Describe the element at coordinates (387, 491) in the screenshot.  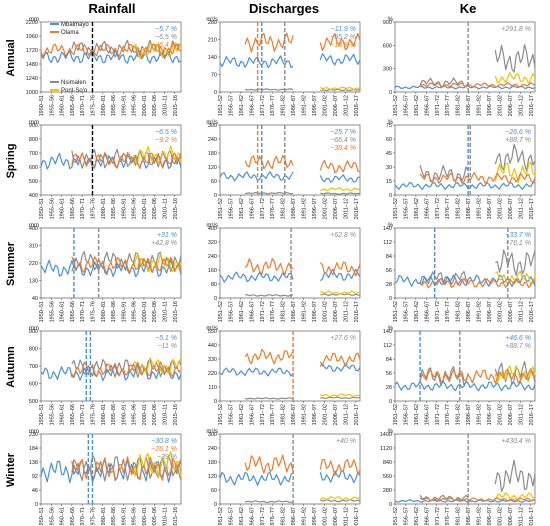
I see `y-tick-label: 280` at that location.